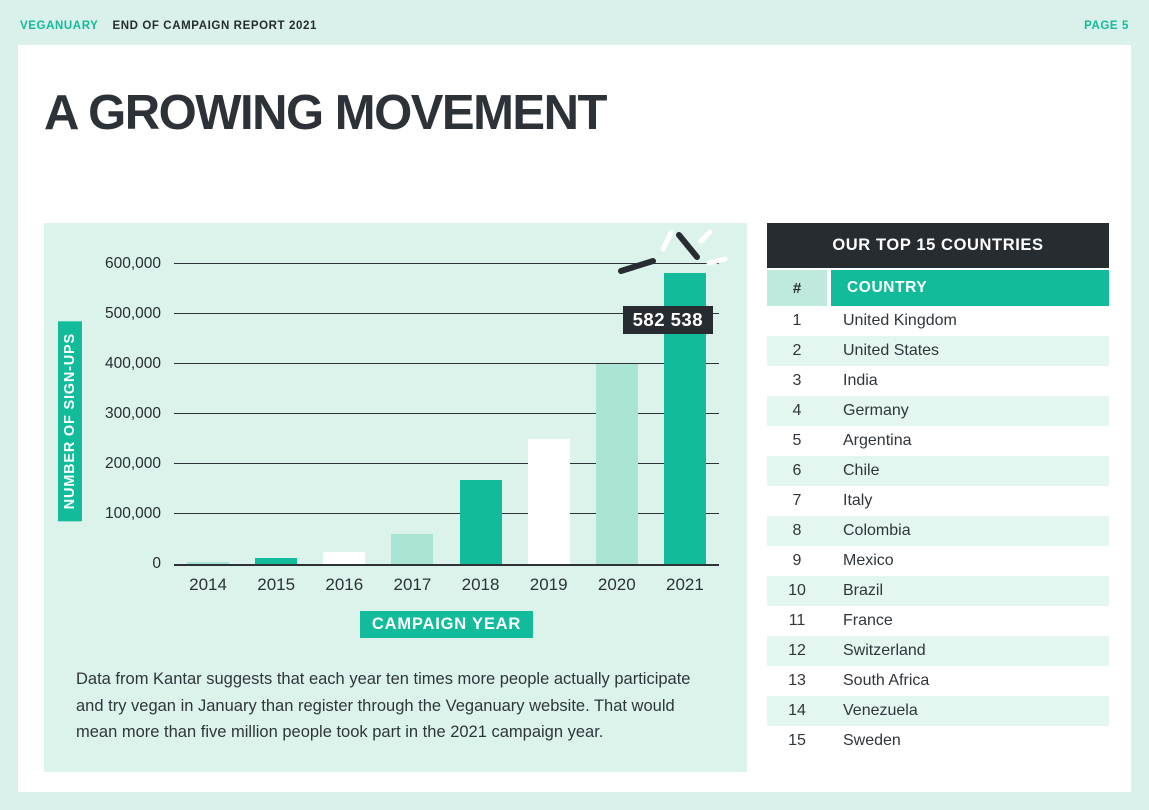 This screenshot has width=1149, height=810. What do you see at coordinates (884, 650) in the screenshot?
I see `country-cell: Switzerland` at bounding box center [884, 650].